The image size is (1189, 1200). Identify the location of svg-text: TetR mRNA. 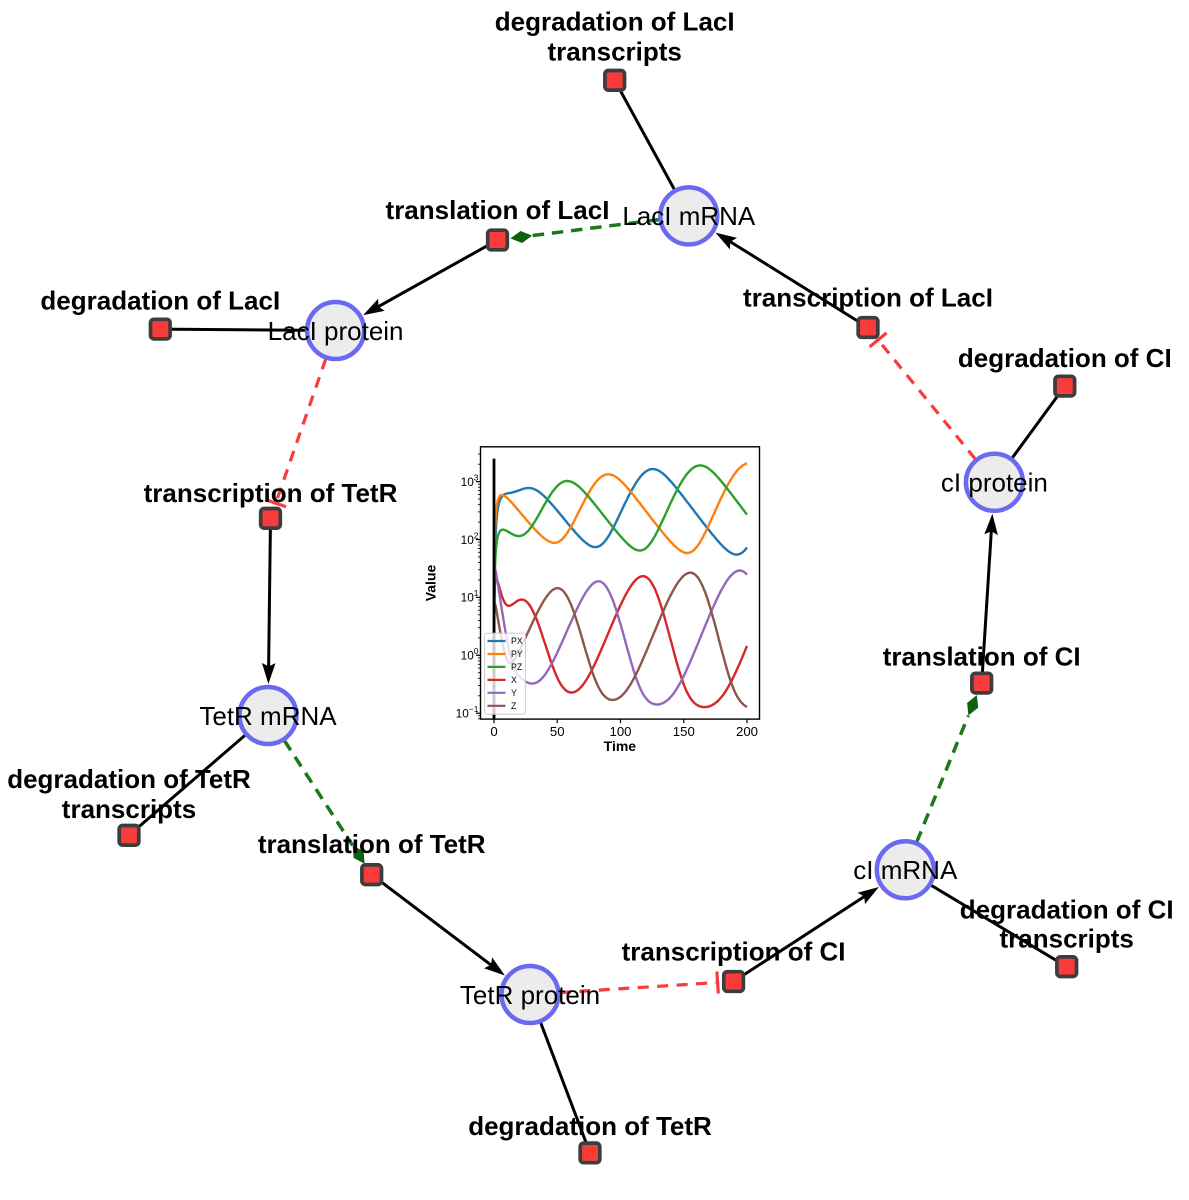
(268, 716).